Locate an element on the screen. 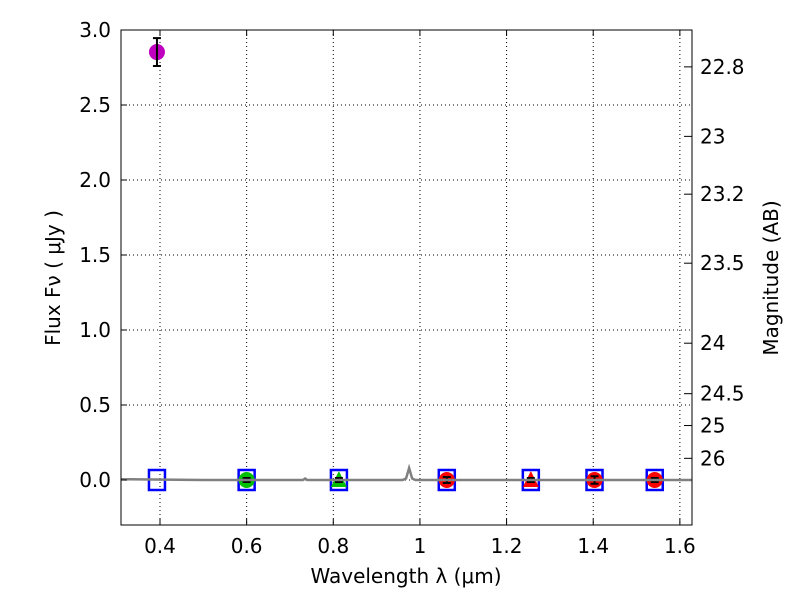 This screenshot has width=800, height=604. right-tick-label: 22.8 is located at coordinates (722, 67).